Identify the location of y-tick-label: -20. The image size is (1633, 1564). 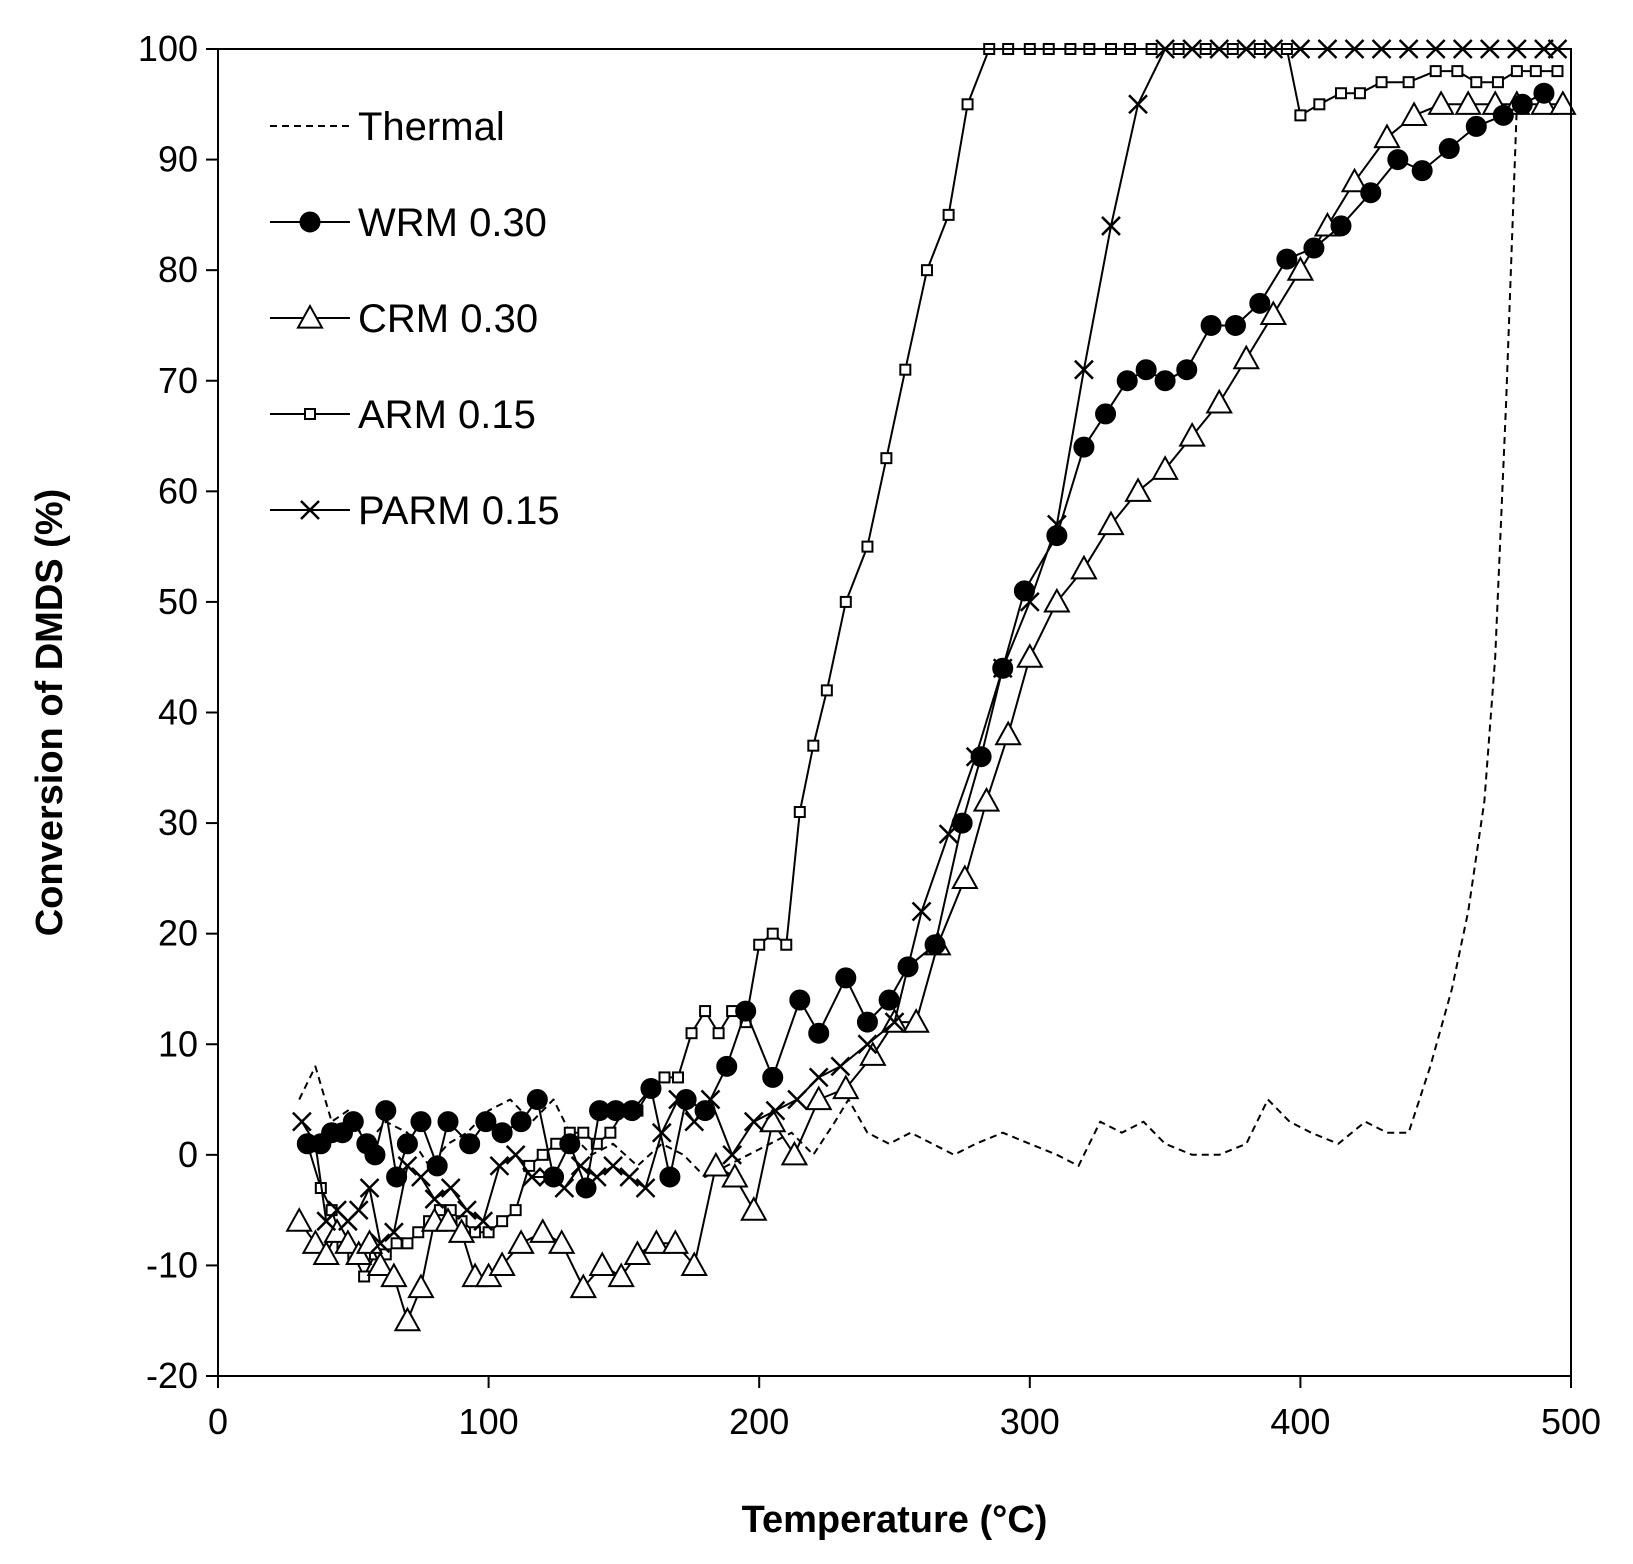
(172, 1375).